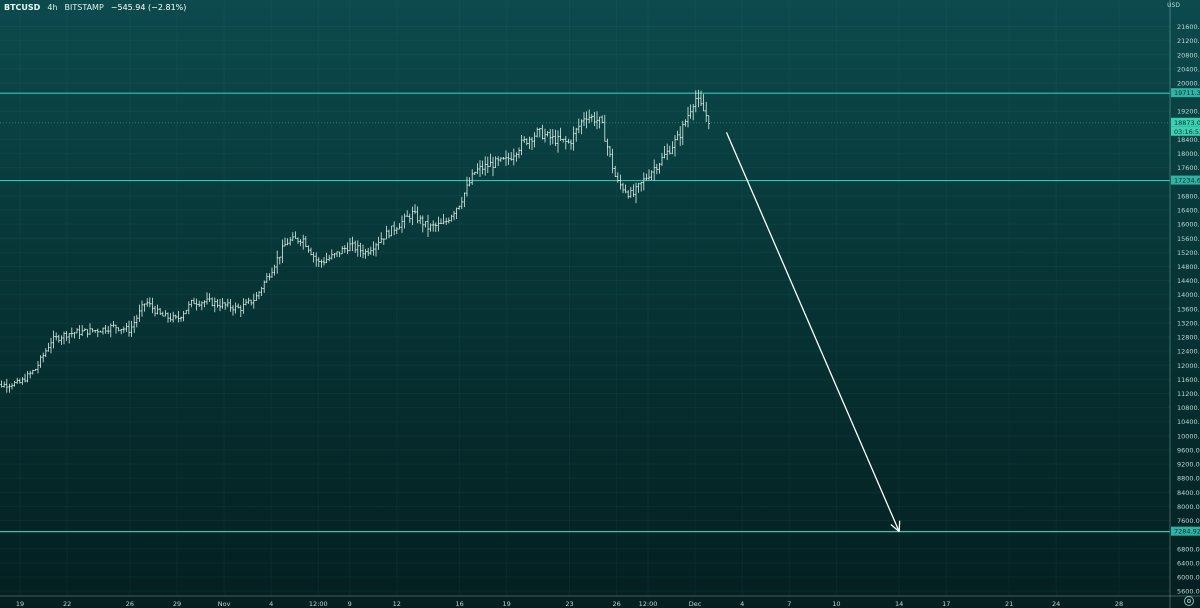  Describe the element at coordinates (1188, 196) in the screenshot. I see `price-tick-label: 16800.00` at that location.